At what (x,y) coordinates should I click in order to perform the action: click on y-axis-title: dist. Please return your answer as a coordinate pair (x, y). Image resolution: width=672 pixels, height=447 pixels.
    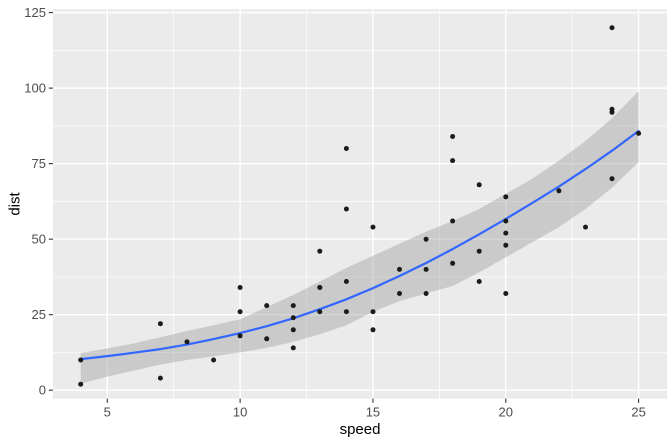
    Looking at the image, I should click on (15, 204).